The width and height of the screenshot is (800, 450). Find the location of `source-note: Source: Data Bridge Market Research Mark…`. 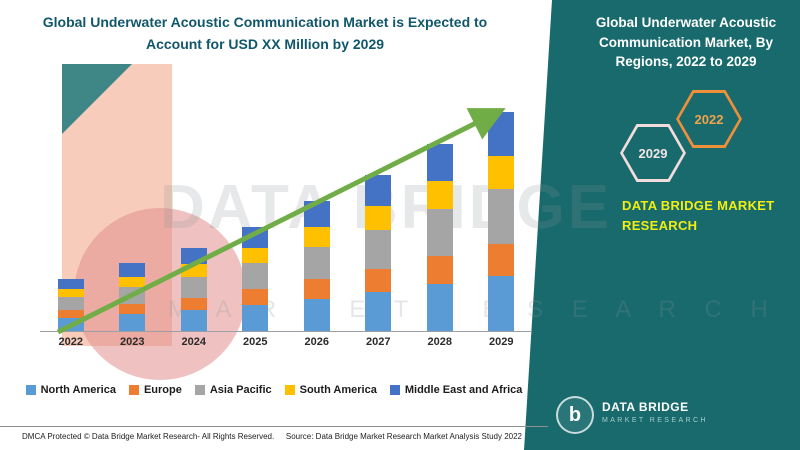

source-note: Source: Data Bridge Market Research Mark… is located at coordinates (403, 436).